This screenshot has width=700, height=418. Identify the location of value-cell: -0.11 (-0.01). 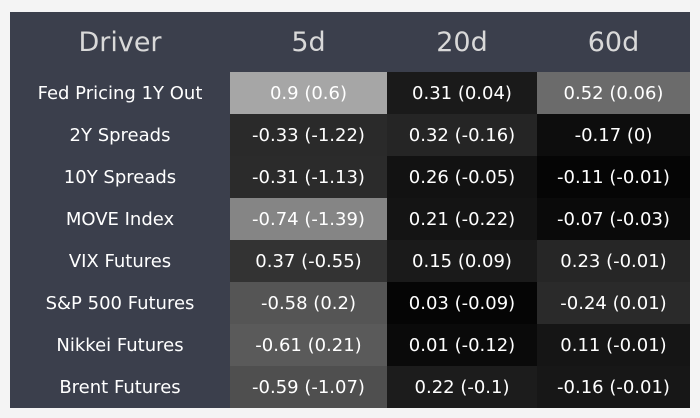
(613, 177).